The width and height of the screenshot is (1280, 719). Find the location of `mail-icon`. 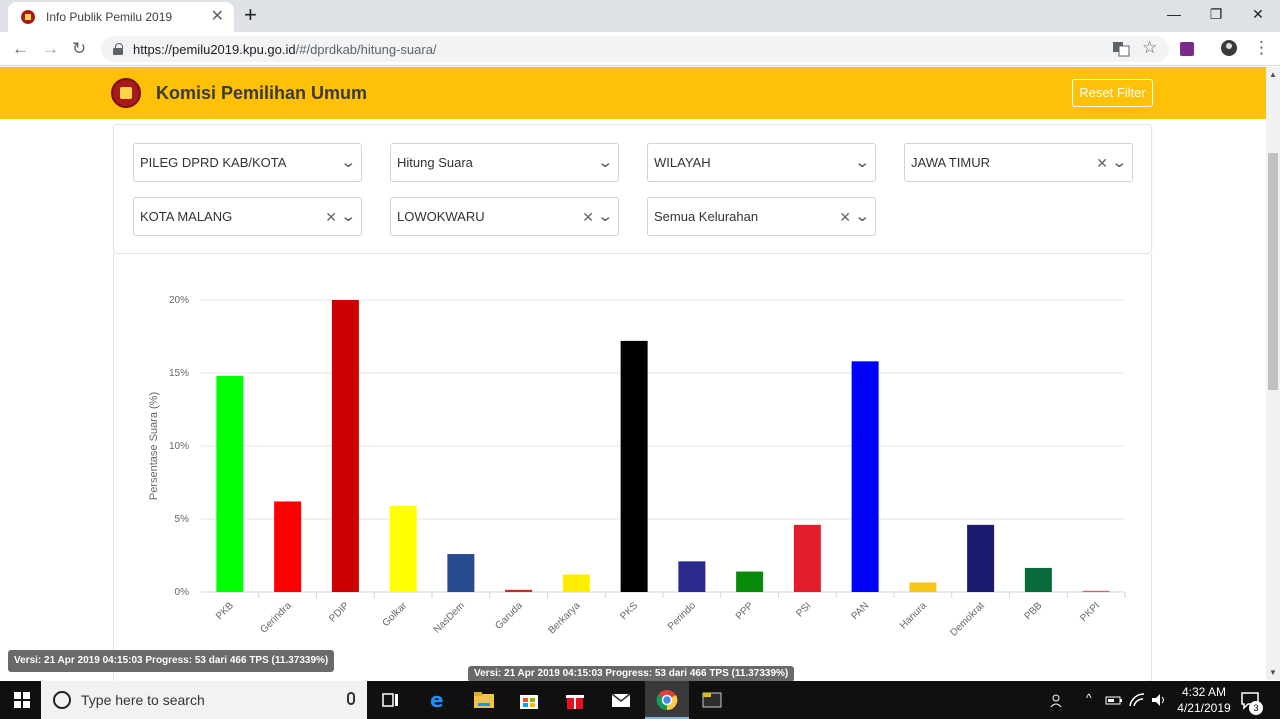

mail-icon is located at coordinates (621, 700).